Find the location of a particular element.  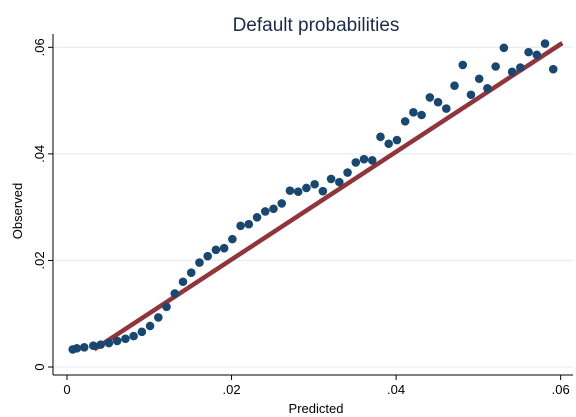

x-tick-label: 0 is located at coordinates (66, 389).